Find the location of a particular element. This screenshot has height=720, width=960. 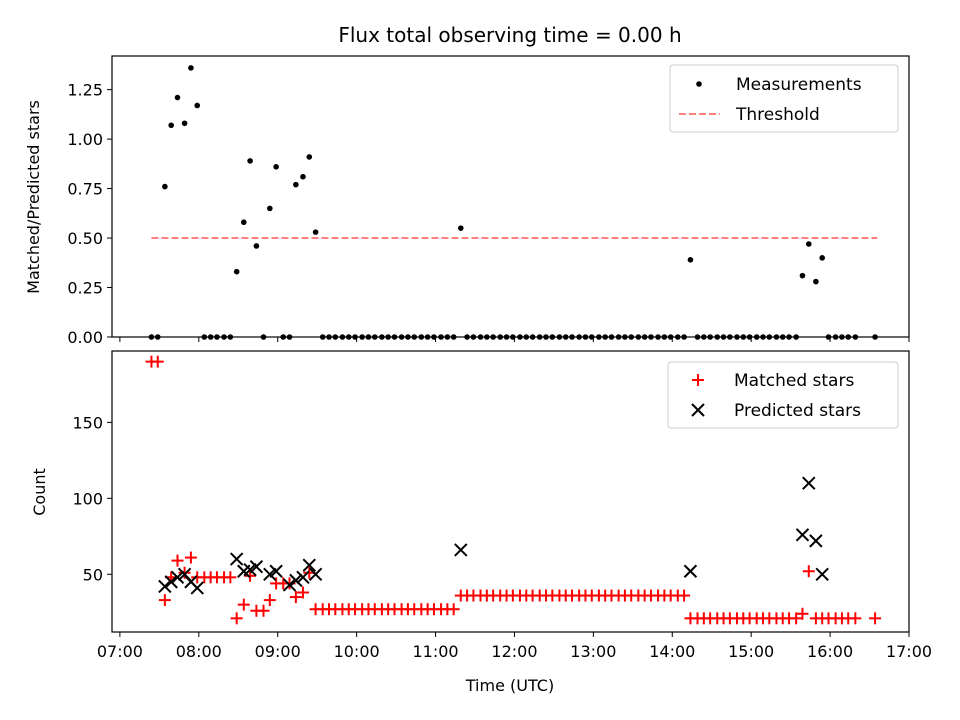

measurements-legend-marker is located at coordinates (699, 84).